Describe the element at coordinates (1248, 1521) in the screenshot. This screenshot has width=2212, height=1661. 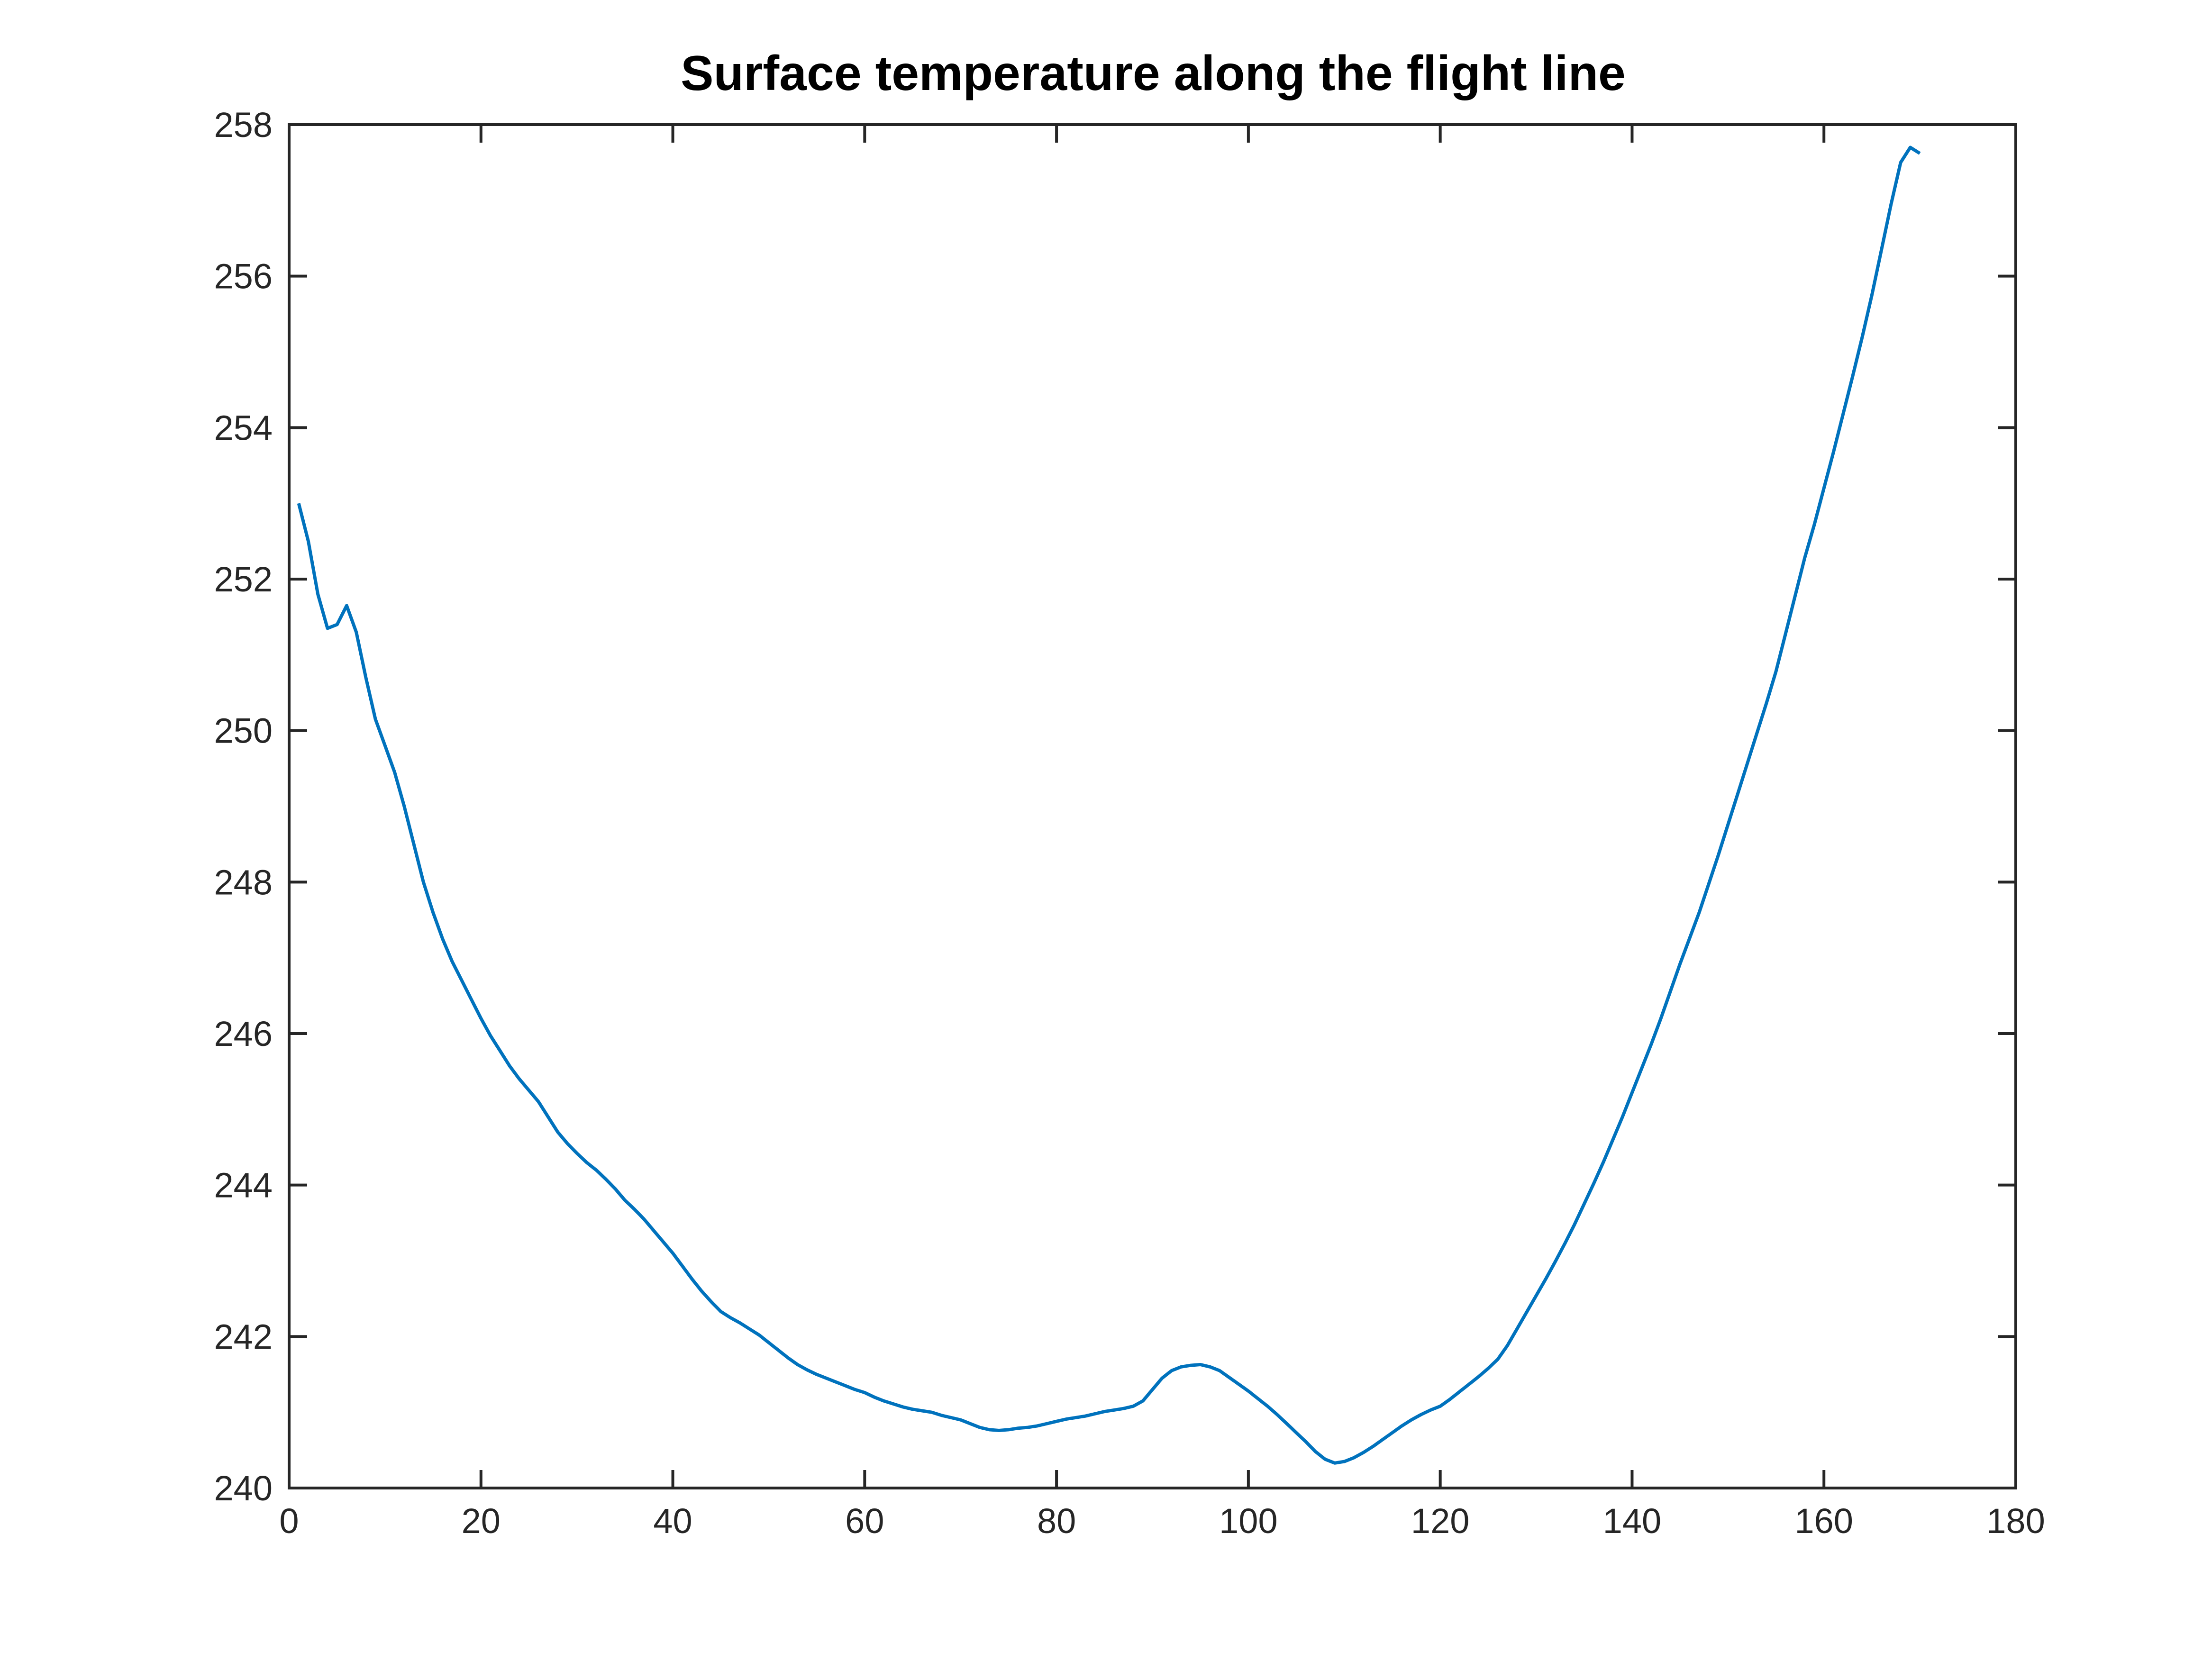
I see `x-tick-label: 100` at that location.